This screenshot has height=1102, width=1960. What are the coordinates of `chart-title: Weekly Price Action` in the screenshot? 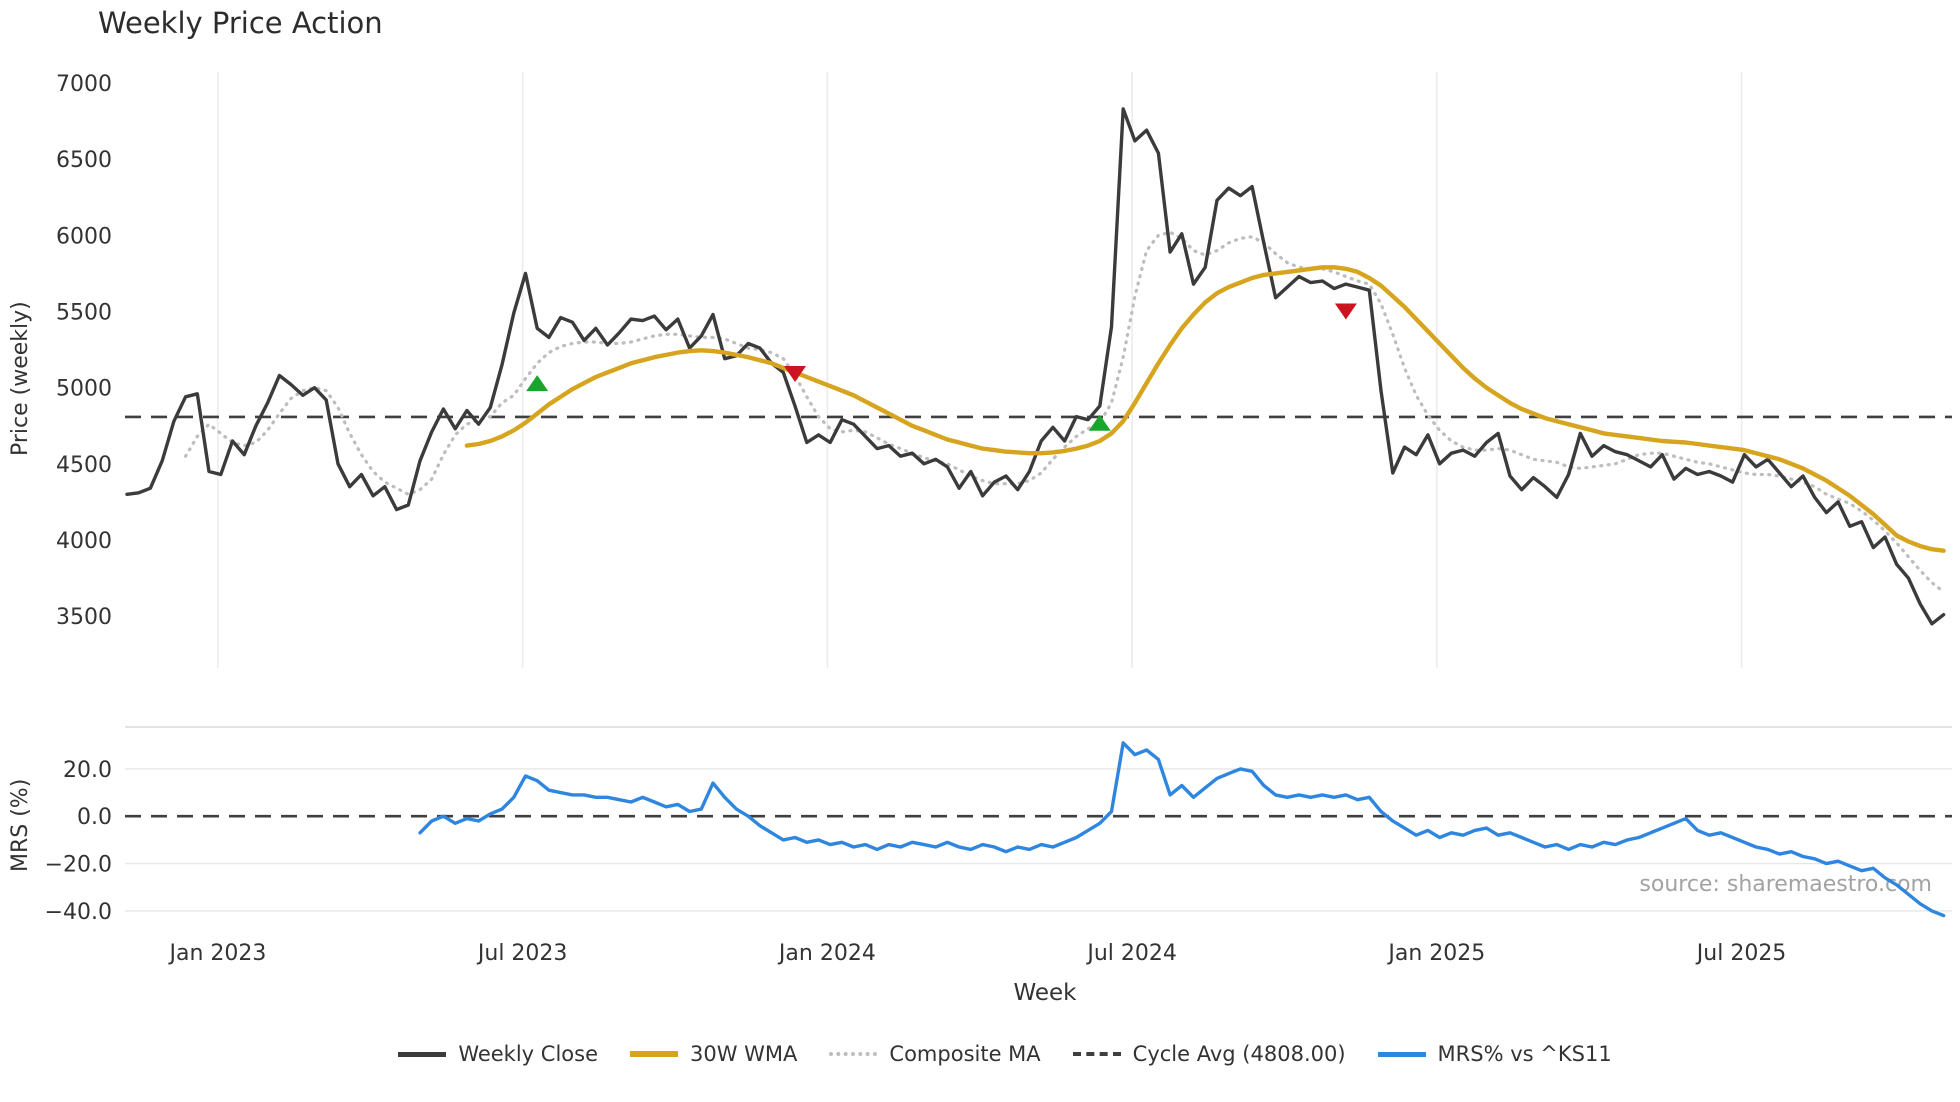 It's located at (240, 23).